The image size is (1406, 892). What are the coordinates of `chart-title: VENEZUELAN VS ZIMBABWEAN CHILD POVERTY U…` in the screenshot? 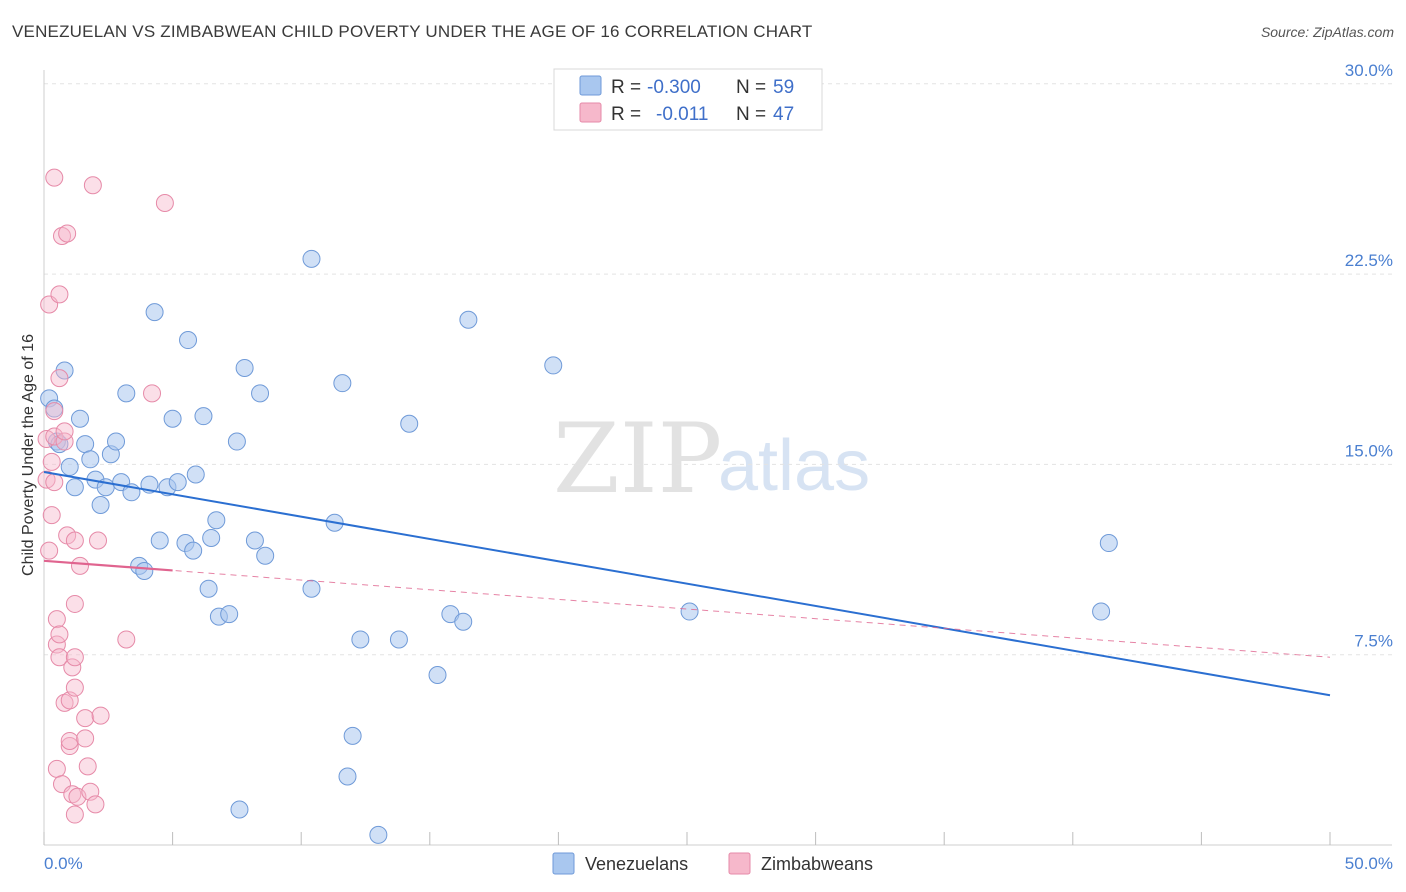 It's located at (412, 31).